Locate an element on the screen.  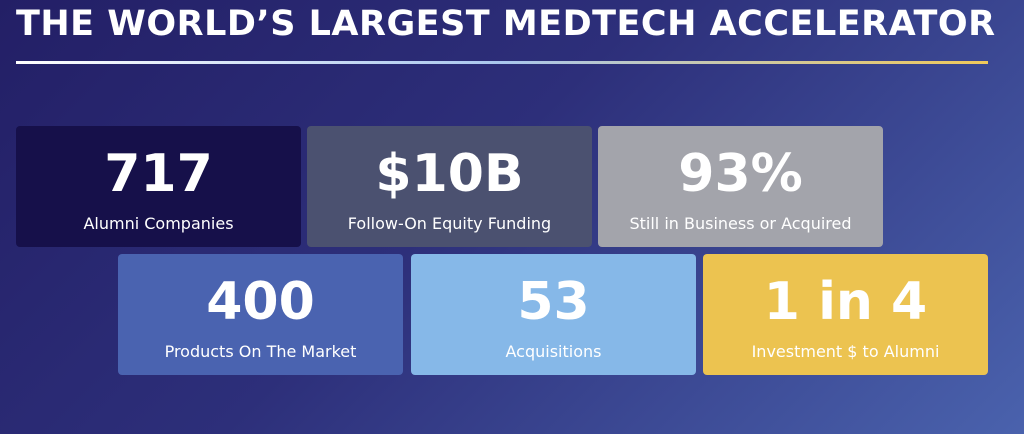
stat-card: 400 Products On The Market is located at coordinates (260, 314).